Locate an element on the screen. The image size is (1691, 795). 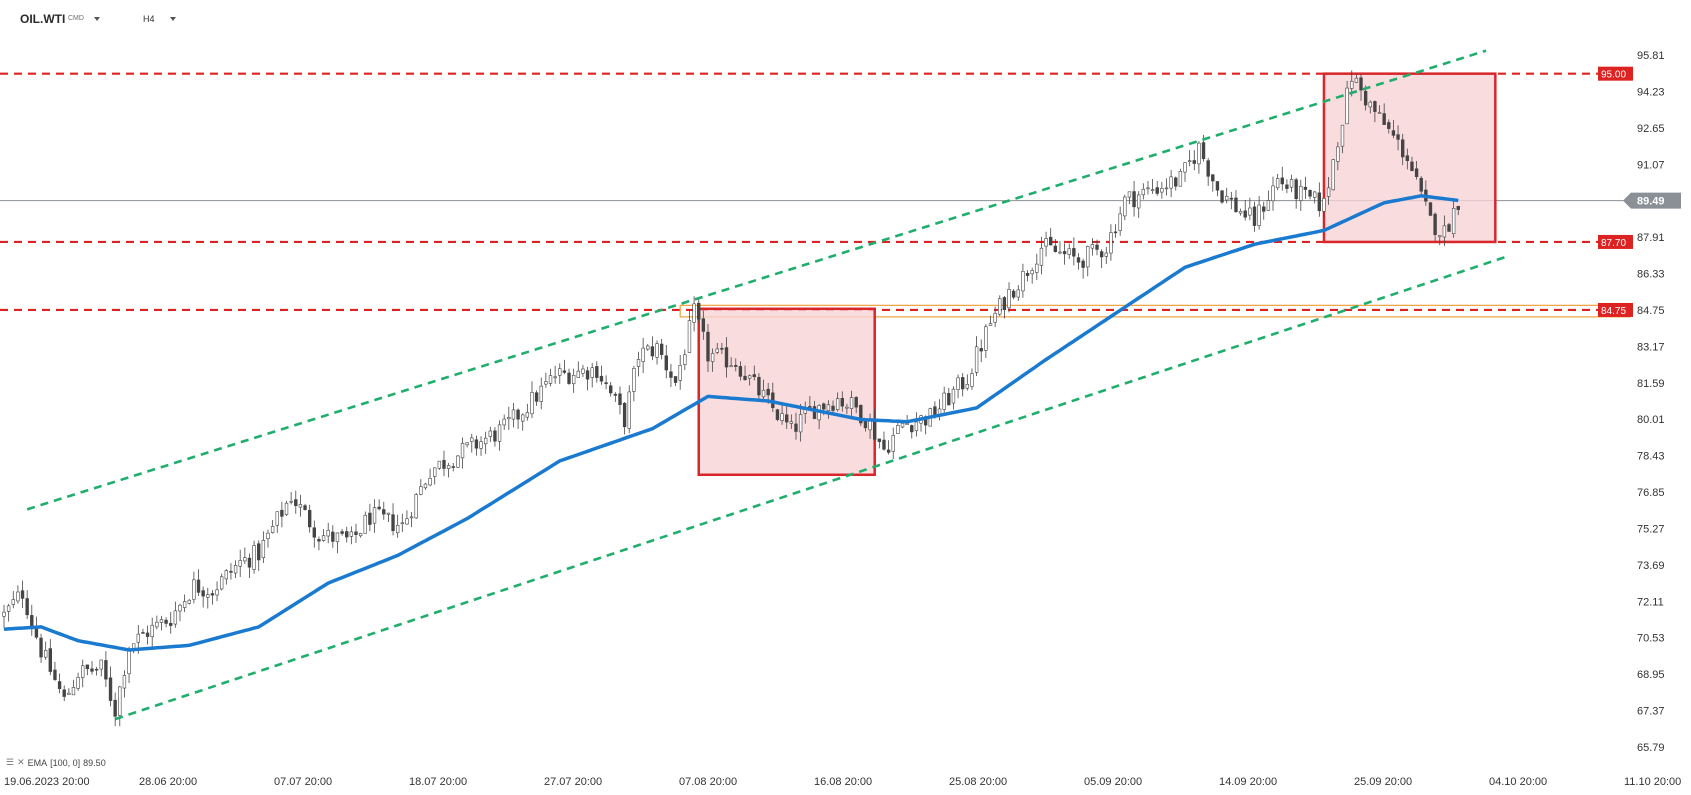
y-tick-label: 95.81 is located at coordinates (1651, 56).